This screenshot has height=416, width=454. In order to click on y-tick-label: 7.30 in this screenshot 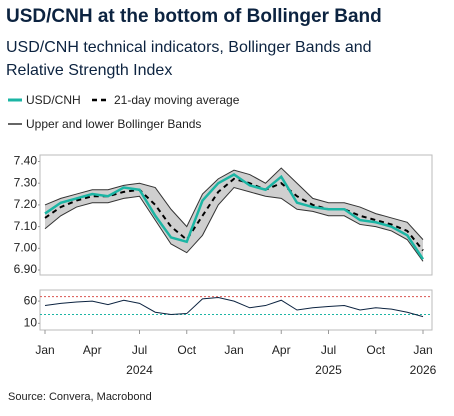, I will do `click(26, 182)`.